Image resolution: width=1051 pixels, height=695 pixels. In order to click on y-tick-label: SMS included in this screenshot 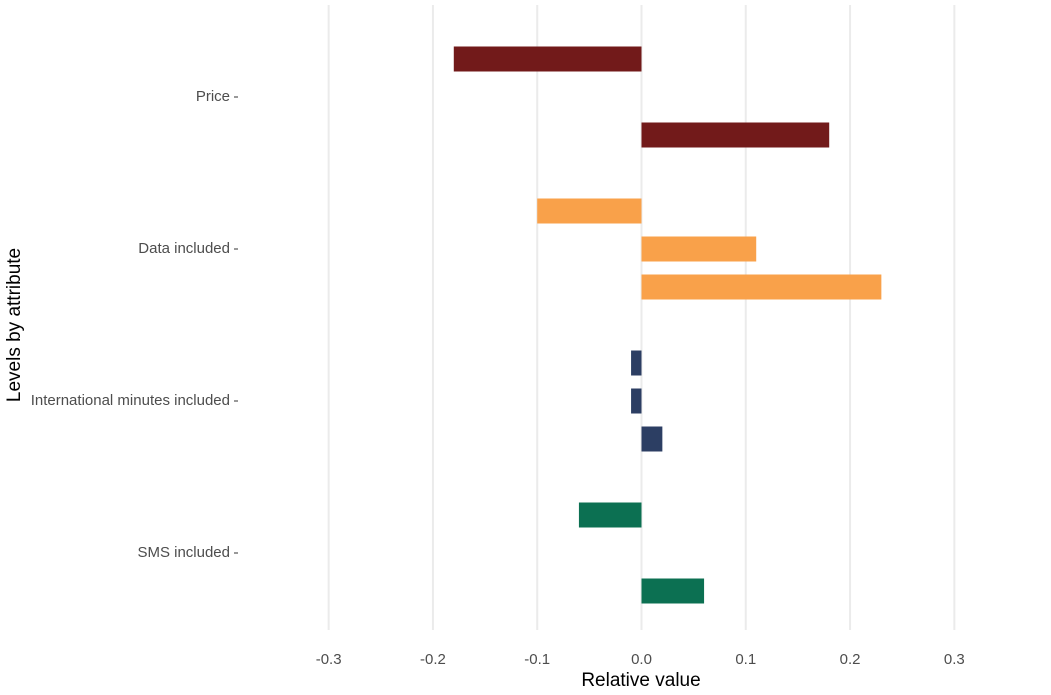, I will do `click(183, 552)`.